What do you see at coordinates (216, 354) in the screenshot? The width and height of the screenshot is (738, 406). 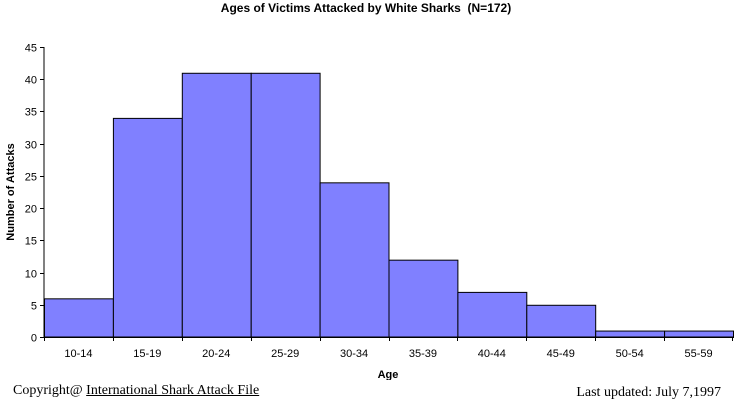 I see `x-tick-label: 20-24` at bounding box center [216, 354].